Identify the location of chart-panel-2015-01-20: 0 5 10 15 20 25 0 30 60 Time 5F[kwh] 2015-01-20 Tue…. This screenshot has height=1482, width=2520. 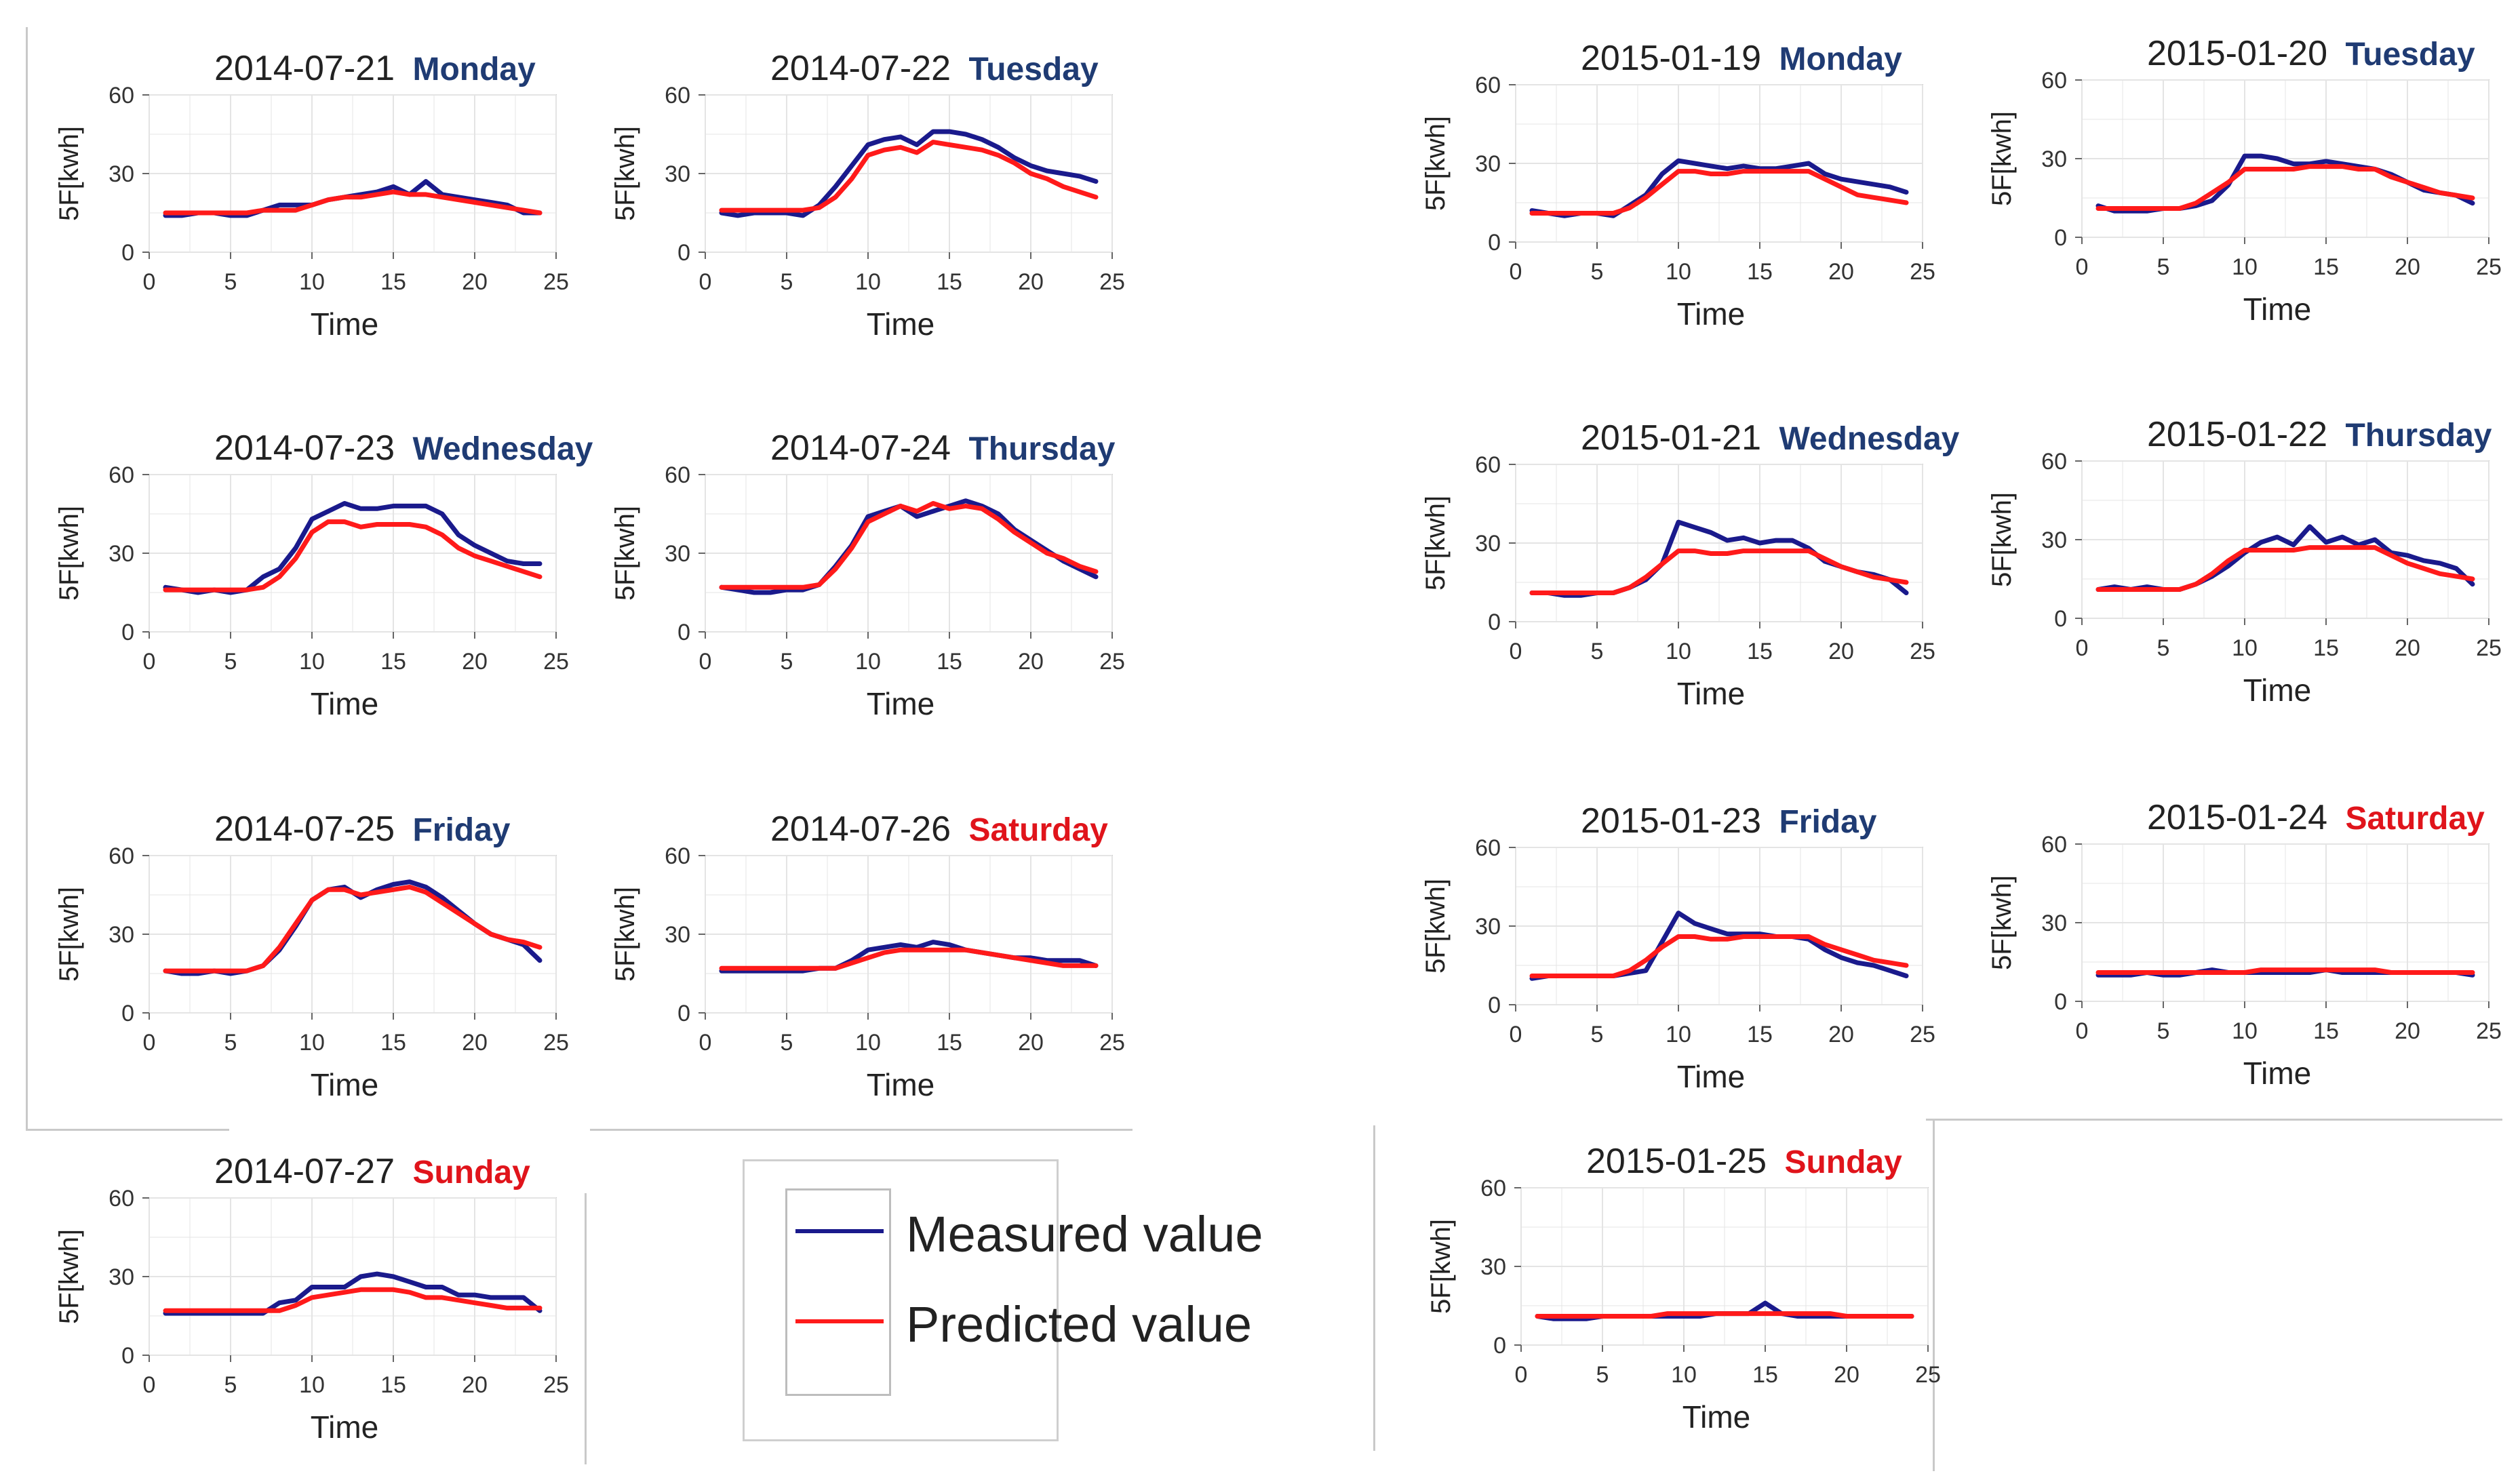
(2244, 180).